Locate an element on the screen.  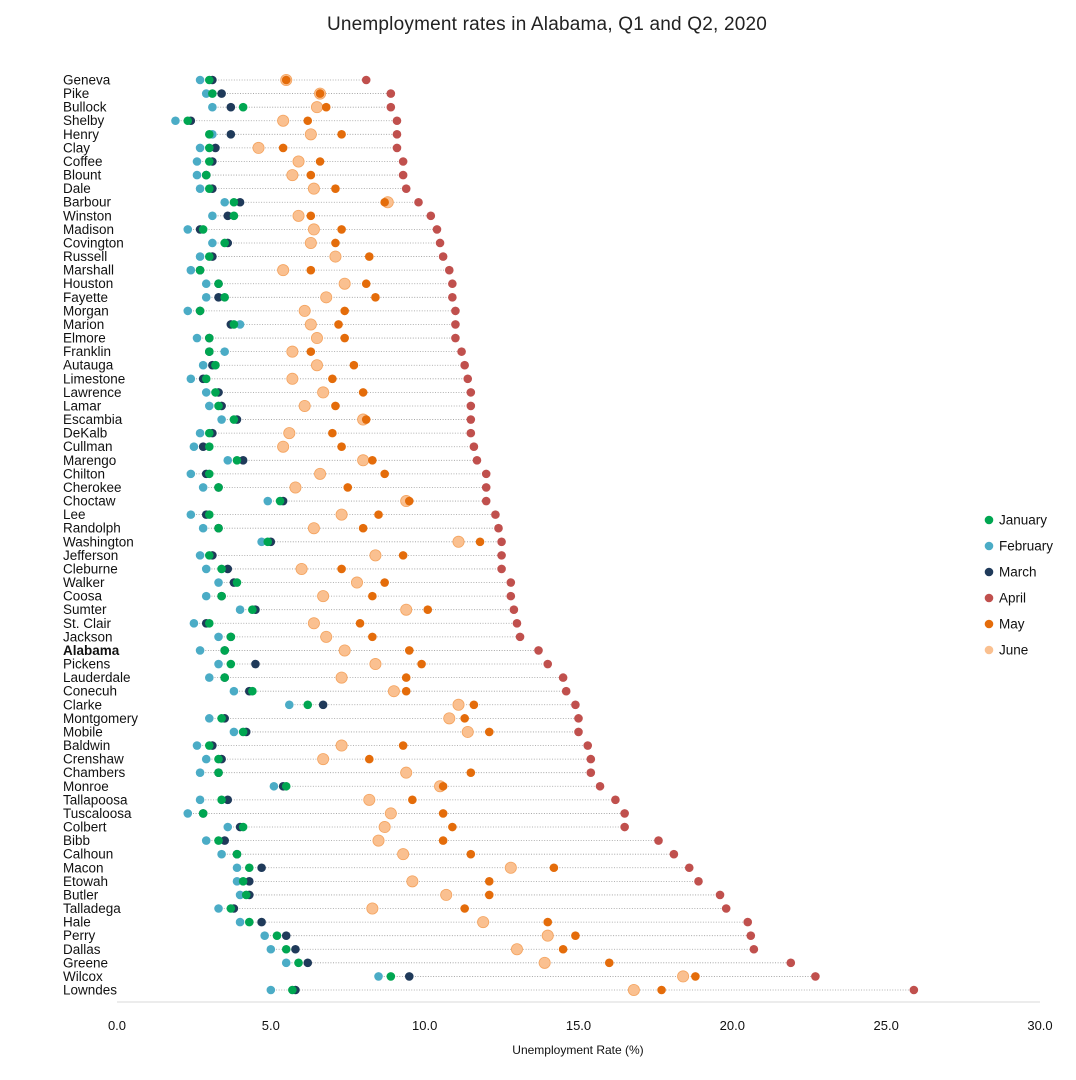
county-label: Coosa is located at coordinates (83, 596).